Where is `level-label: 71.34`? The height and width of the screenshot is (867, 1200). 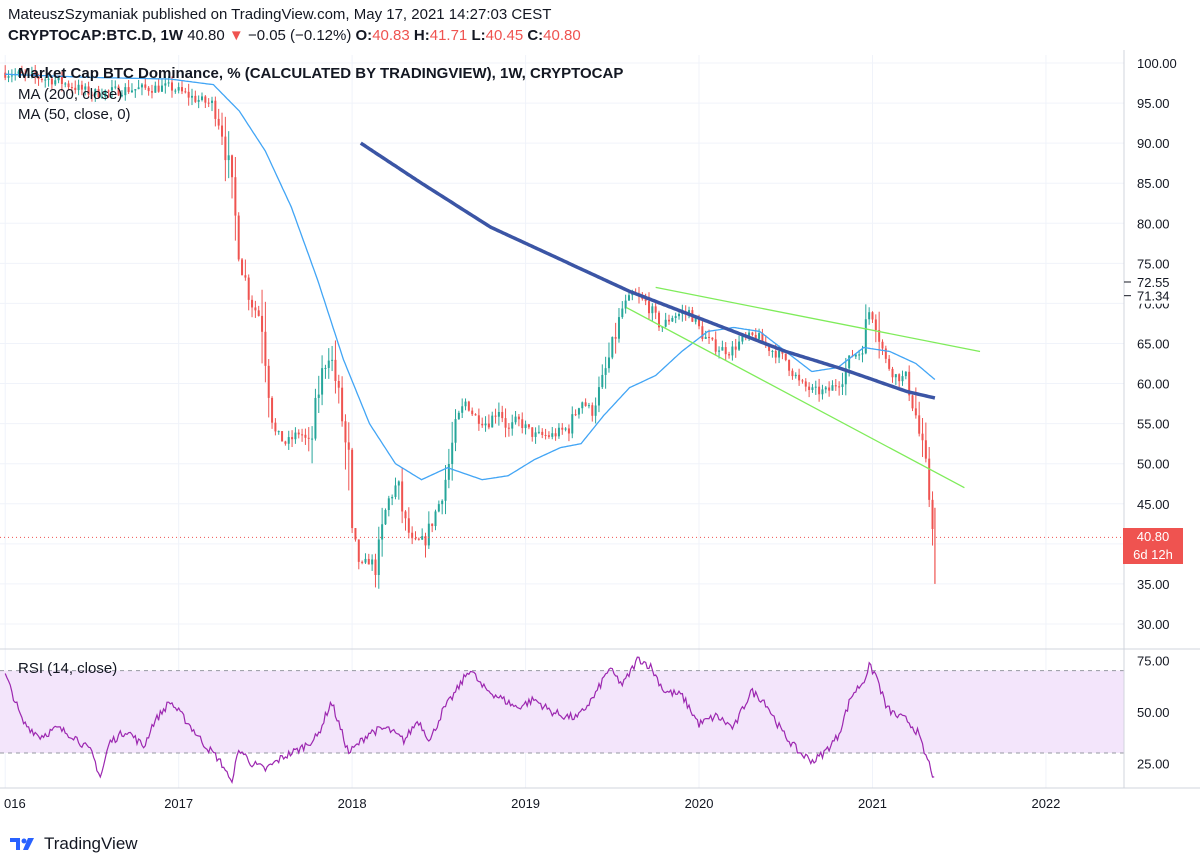 level-label: 71.34 is located at coordinates (1153, 296).